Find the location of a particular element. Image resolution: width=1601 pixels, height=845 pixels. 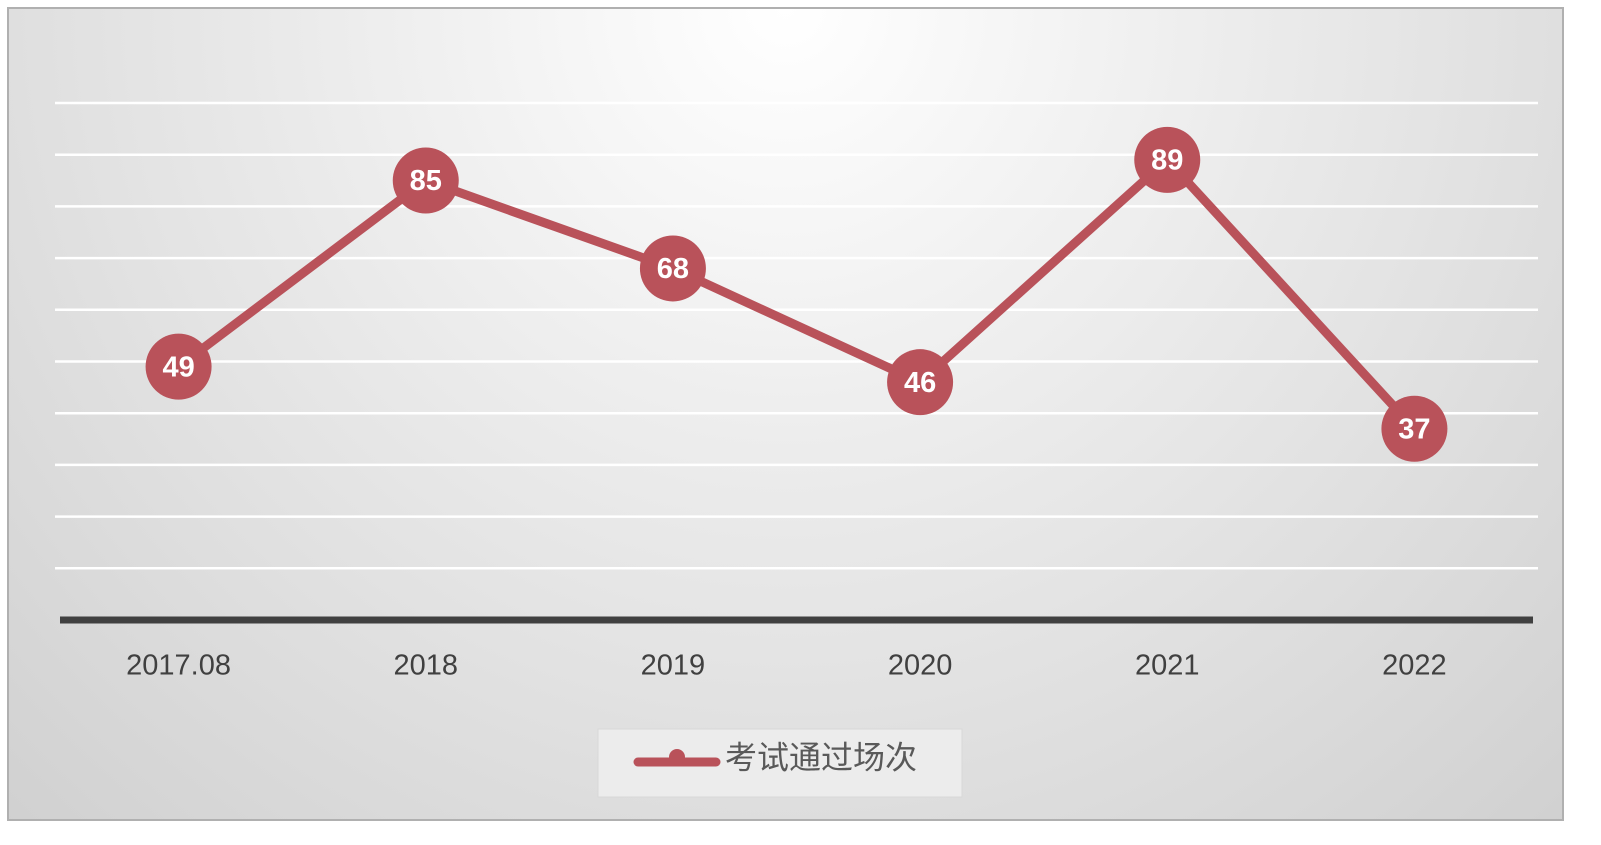

data-label: 49 is located at coordinates (178, 367).